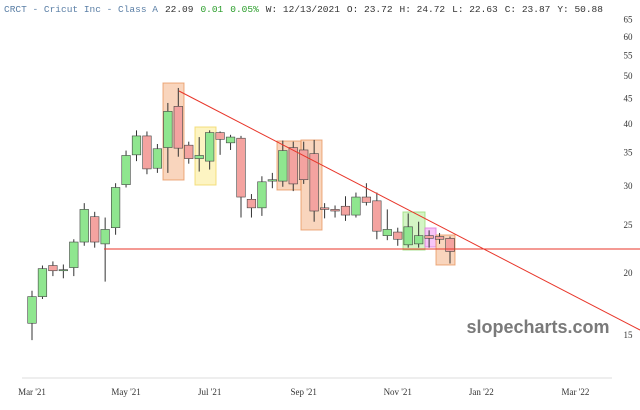 This screenshot has height=410, width=640. I want to click on watermark: slopecharts.com, so click(537, 327).